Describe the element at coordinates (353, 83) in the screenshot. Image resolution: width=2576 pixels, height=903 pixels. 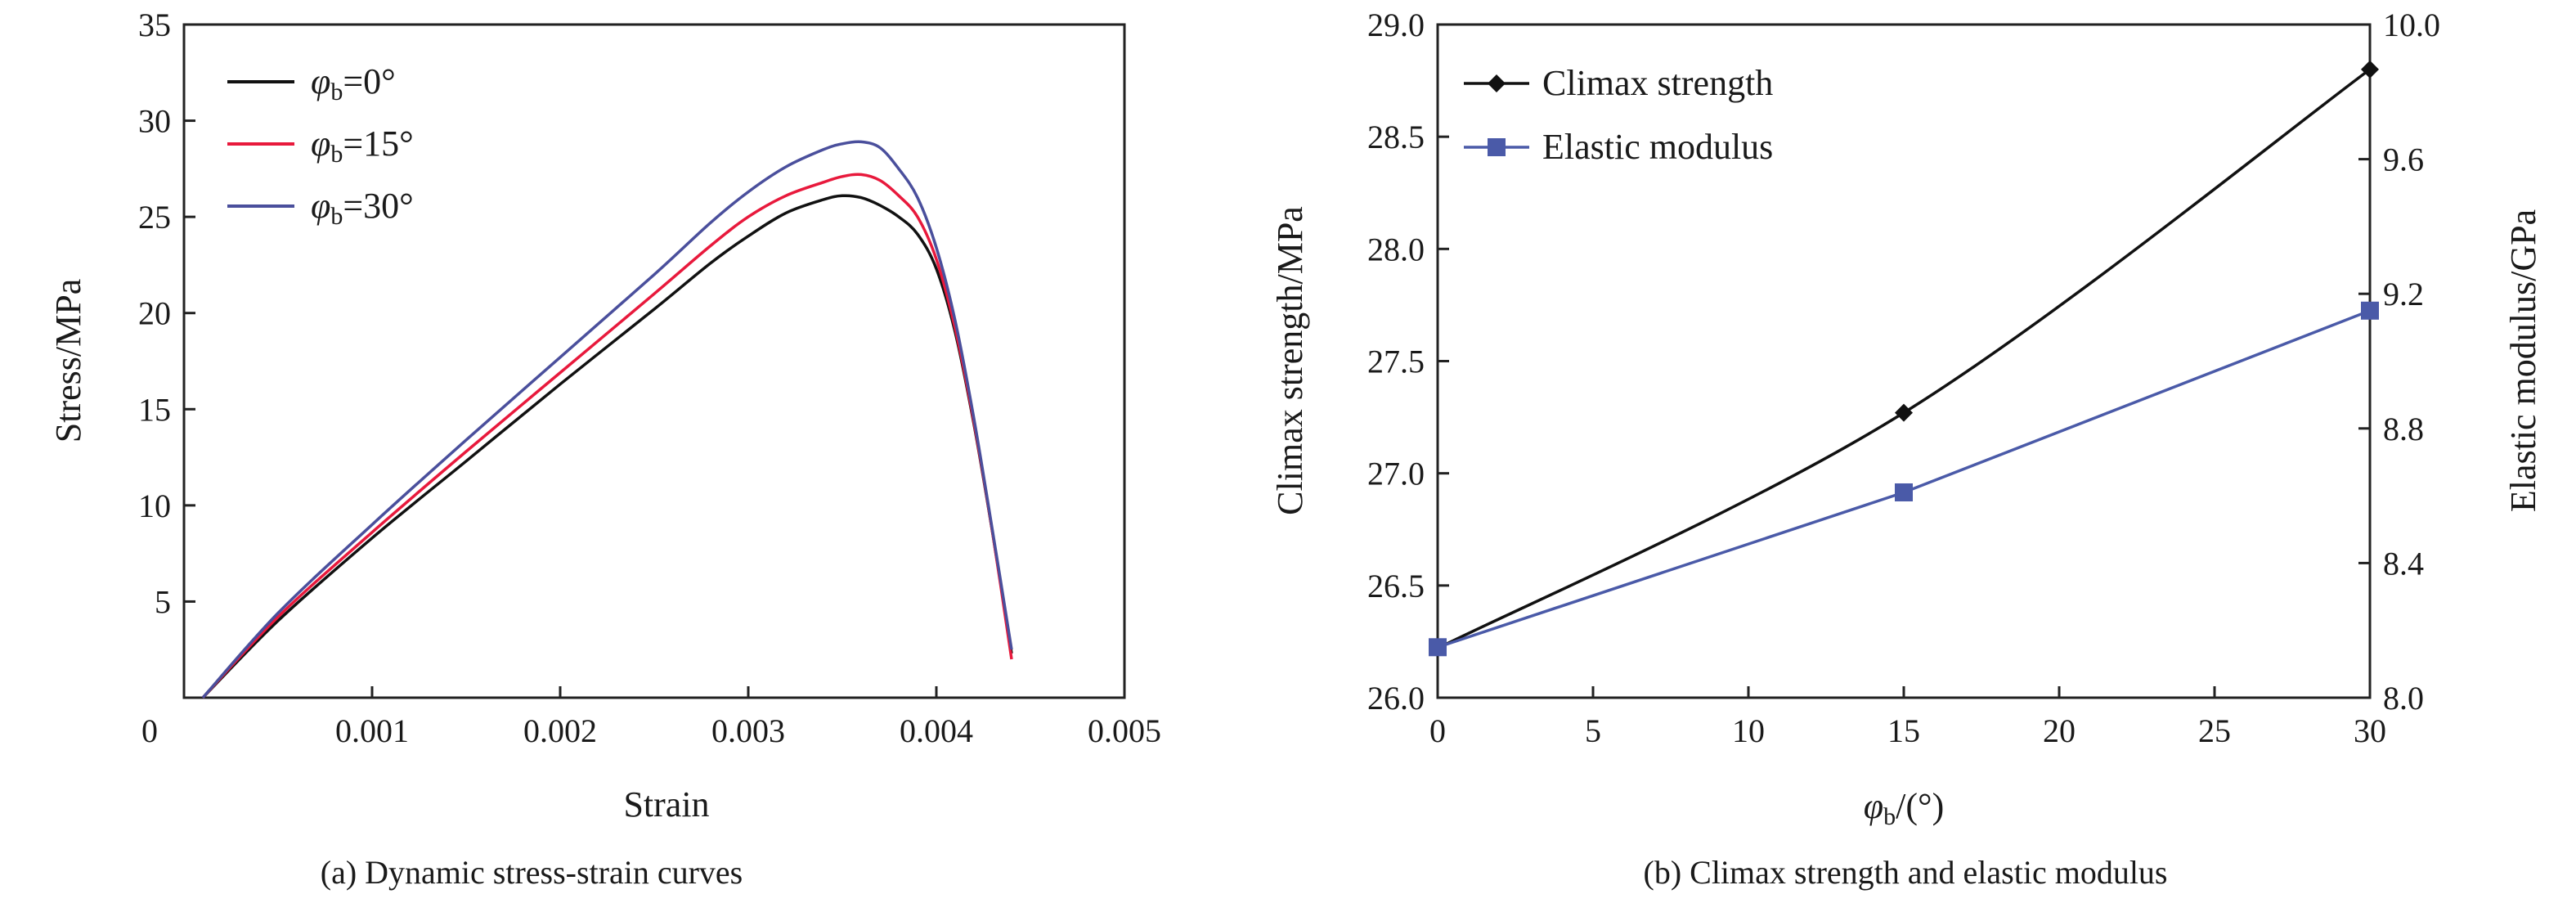
I see `legend-label: φb=0°` at that location.